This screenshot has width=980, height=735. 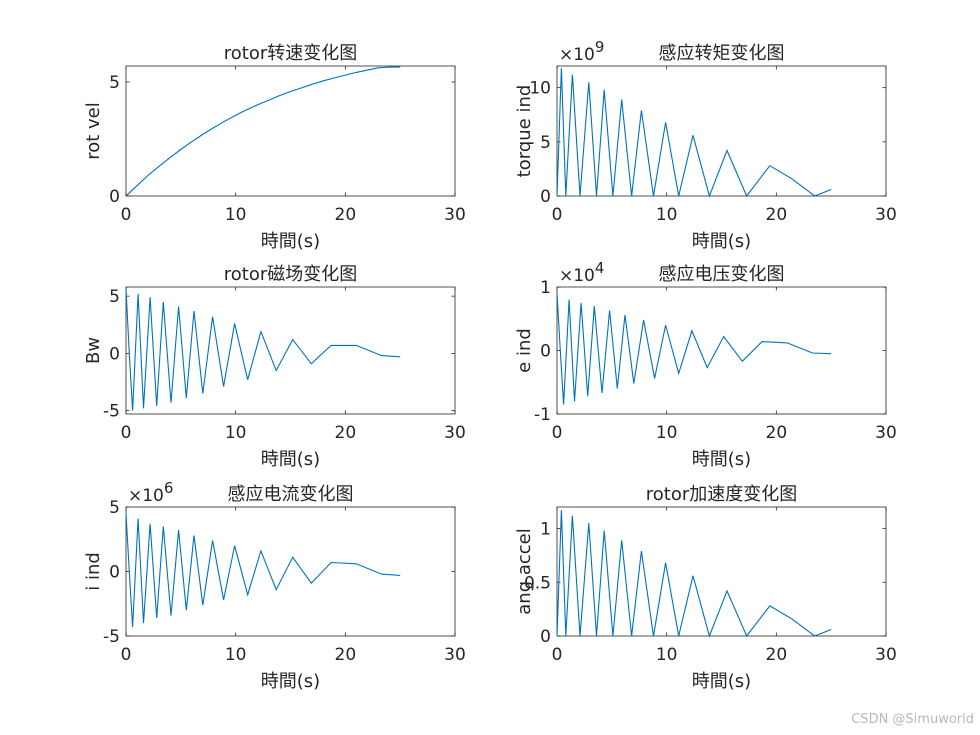 What do you see at coordinates (93, 350) in the screenshot?
I see `chart-3-y-axis-label: Bw` at bounding box center [93, 350].